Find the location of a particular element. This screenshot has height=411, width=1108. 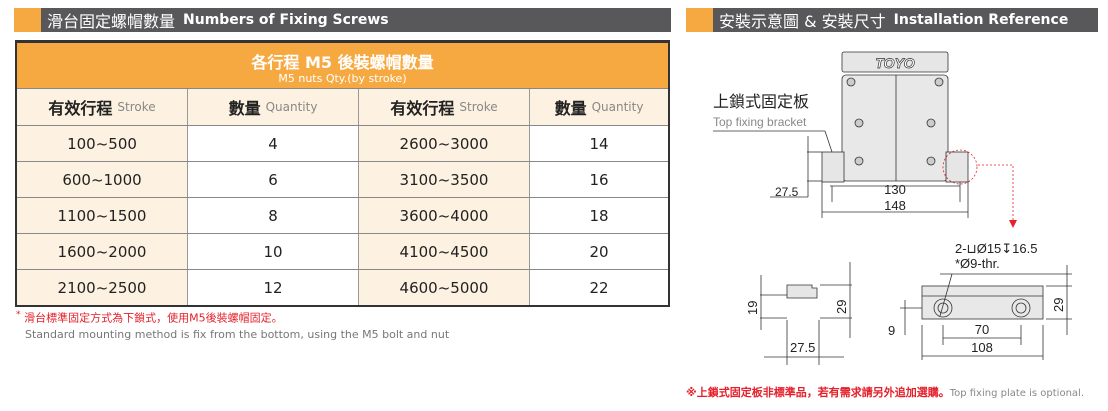

section-title-en: Numbers of Fixing Screws is located at coordinates (286, 20).